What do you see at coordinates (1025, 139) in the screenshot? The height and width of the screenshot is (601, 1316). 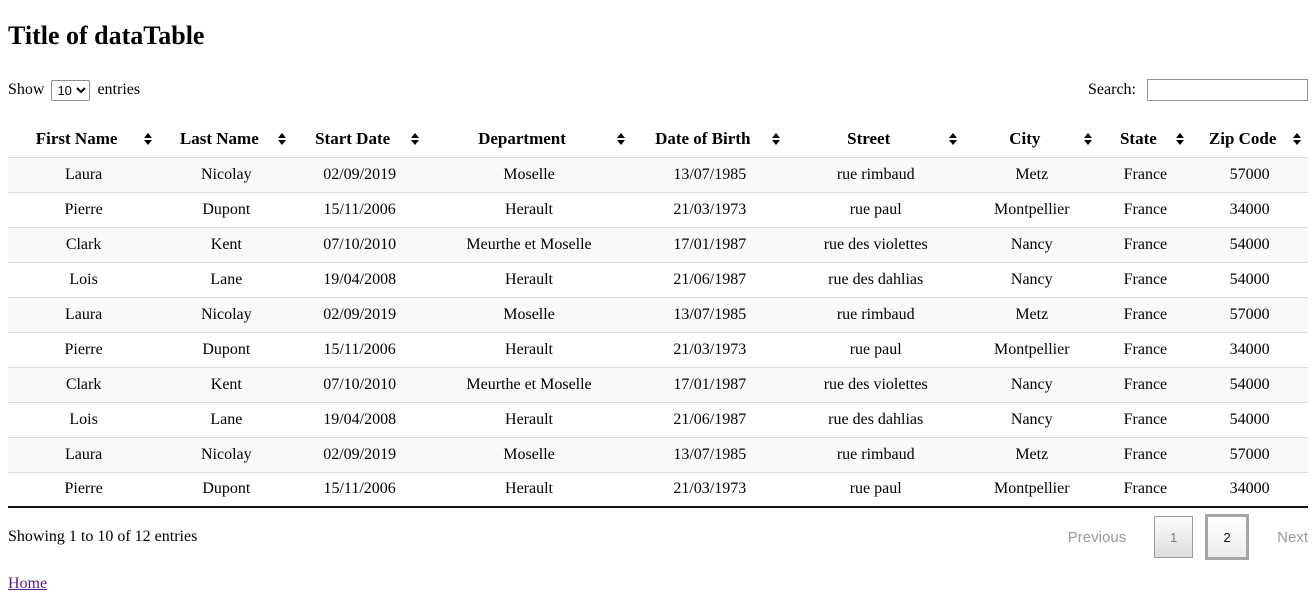 I see `column-header-label: City` at bounding box center [1025, 139].